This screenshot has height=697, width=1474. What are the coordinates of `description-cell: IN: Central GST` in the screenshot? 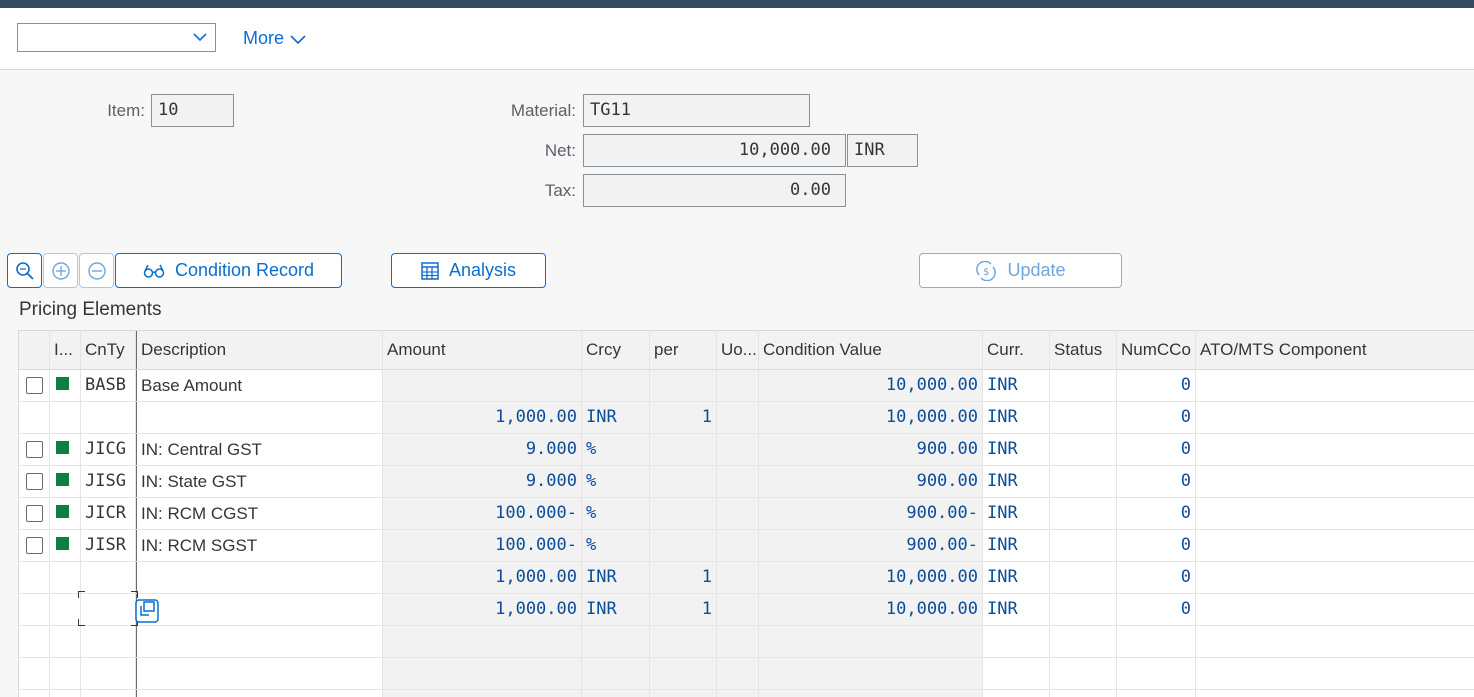 It's located at (259, 449).